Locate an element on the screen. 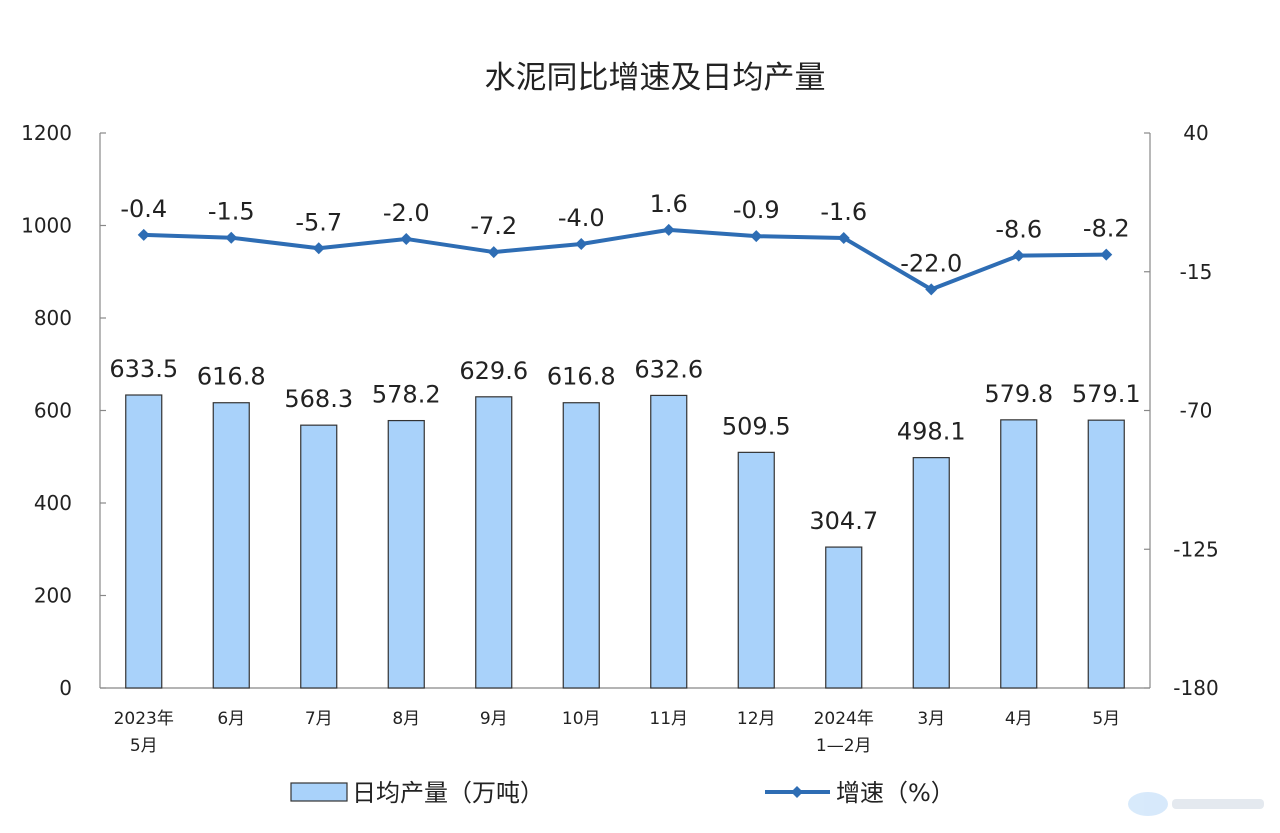  category-label: 6月 is located at coordinates (231, 719).